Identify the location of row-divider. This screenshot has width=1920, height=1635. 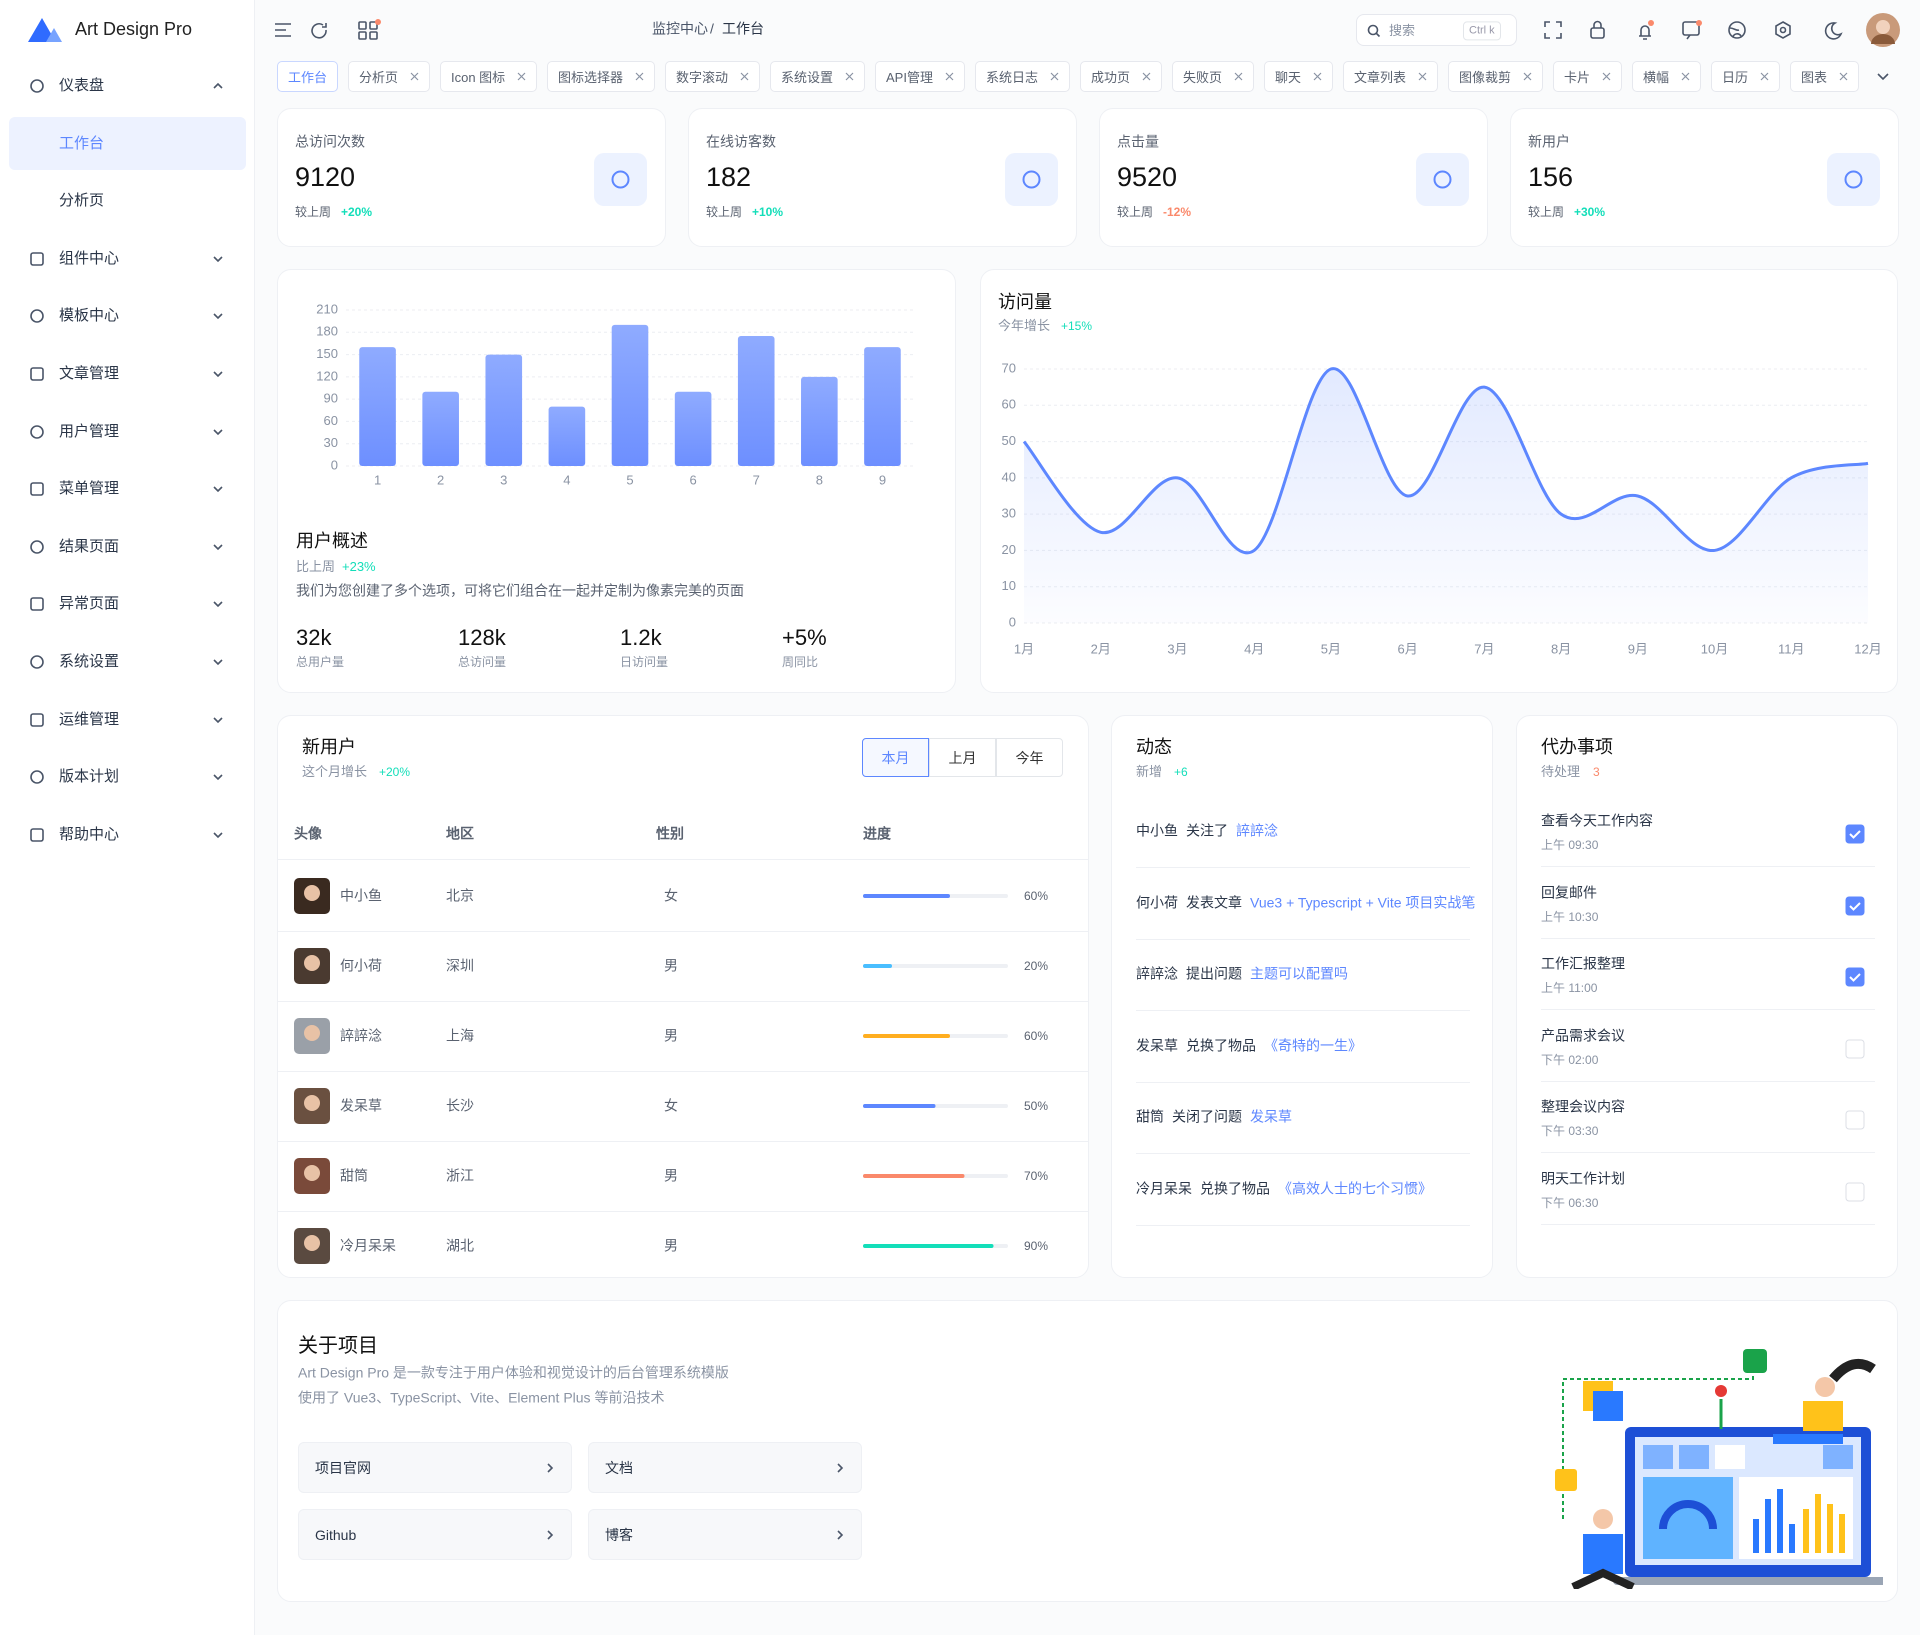
(683, 1141).